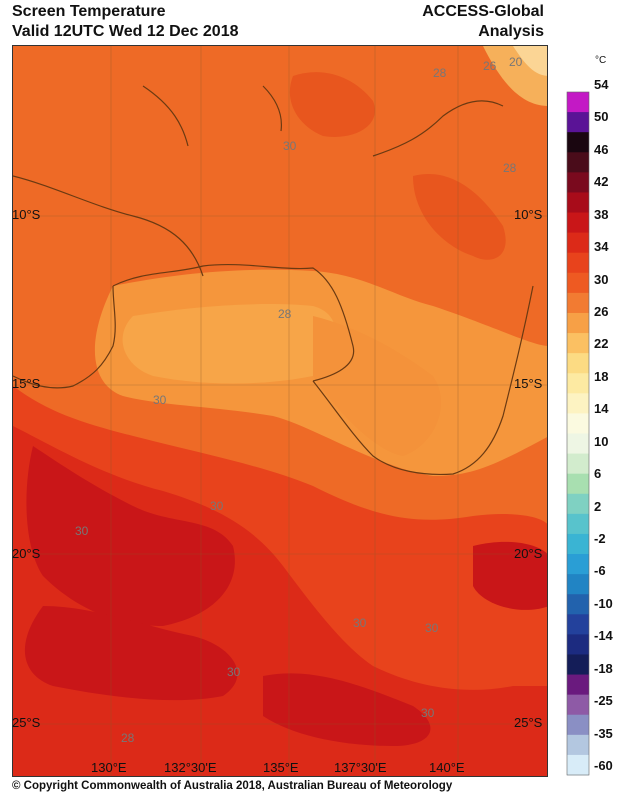 This screenshot has width=637, height=800. Describe the element at coordinates (601, 344) in the screenshot. I see `legend-label: 22` at that location.